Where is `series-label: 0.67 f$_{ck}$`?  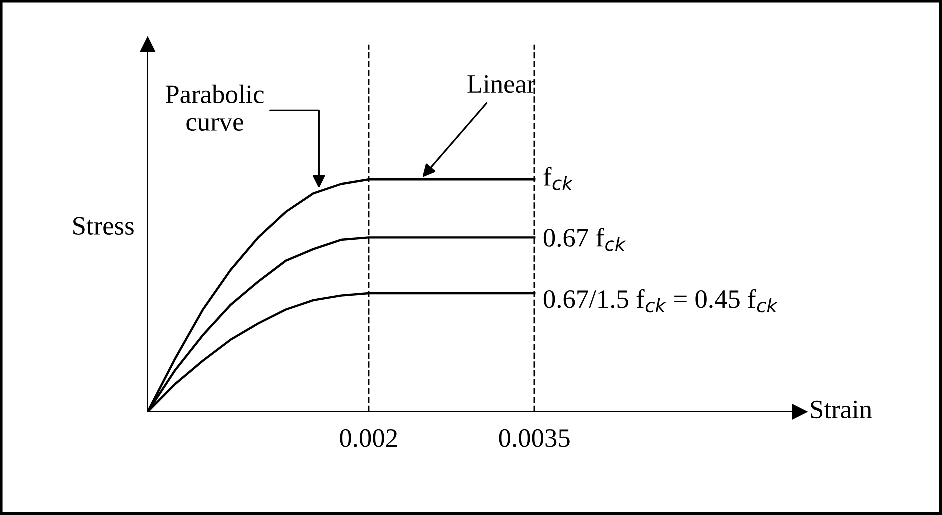
series-label: 0.67 f$_{ck}$ is located at coordinates (585, 240).